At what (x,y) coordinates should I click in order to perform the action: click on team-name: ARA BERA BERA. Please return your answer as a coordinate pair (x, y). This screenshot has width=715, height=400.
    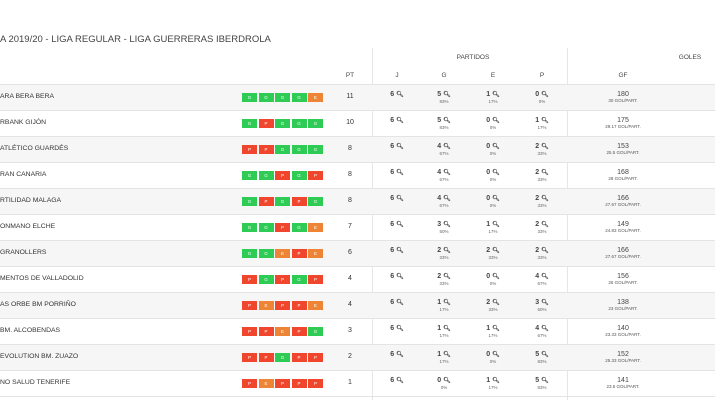
    Looking at the image, I should click on (27, 96).